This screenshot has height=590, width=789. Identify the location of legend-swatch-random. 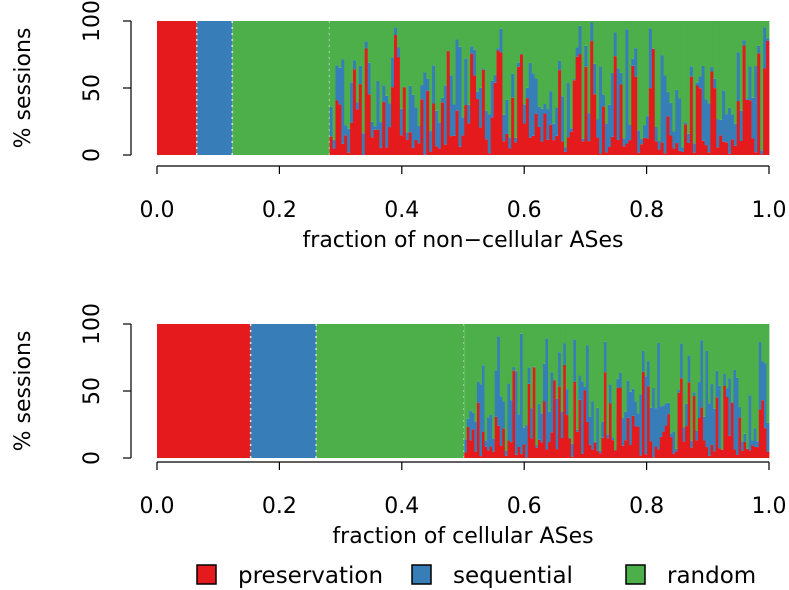
(635, 574).